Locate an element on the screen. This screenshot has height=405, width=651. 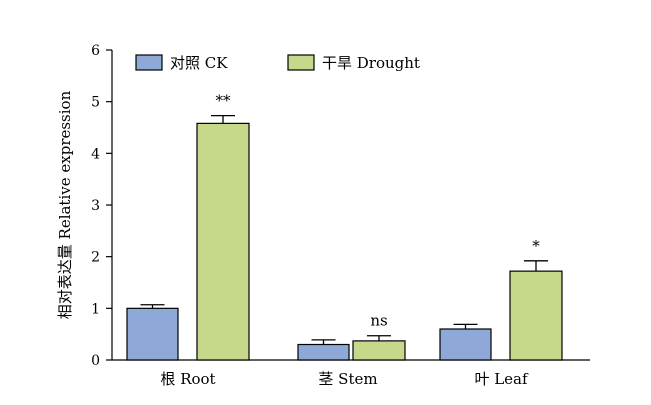
x-tick-label: 根 Root is located at coordinates (187, 379).